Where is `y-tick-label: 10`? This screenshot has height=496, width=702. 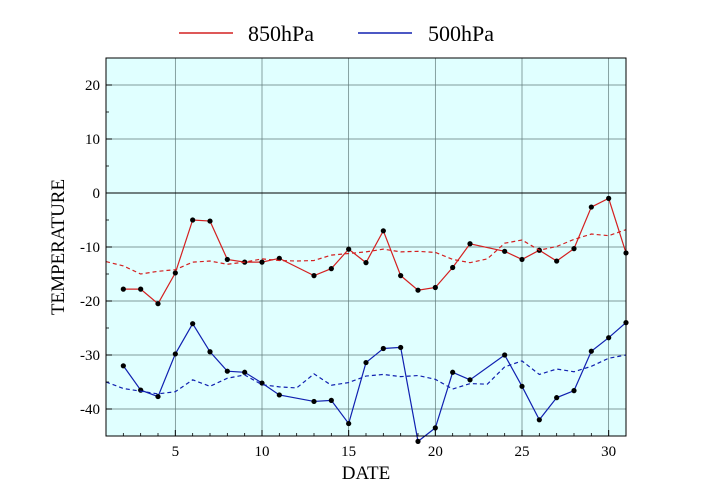
y-tick-label: 10 is located at coordinates (92, 140).